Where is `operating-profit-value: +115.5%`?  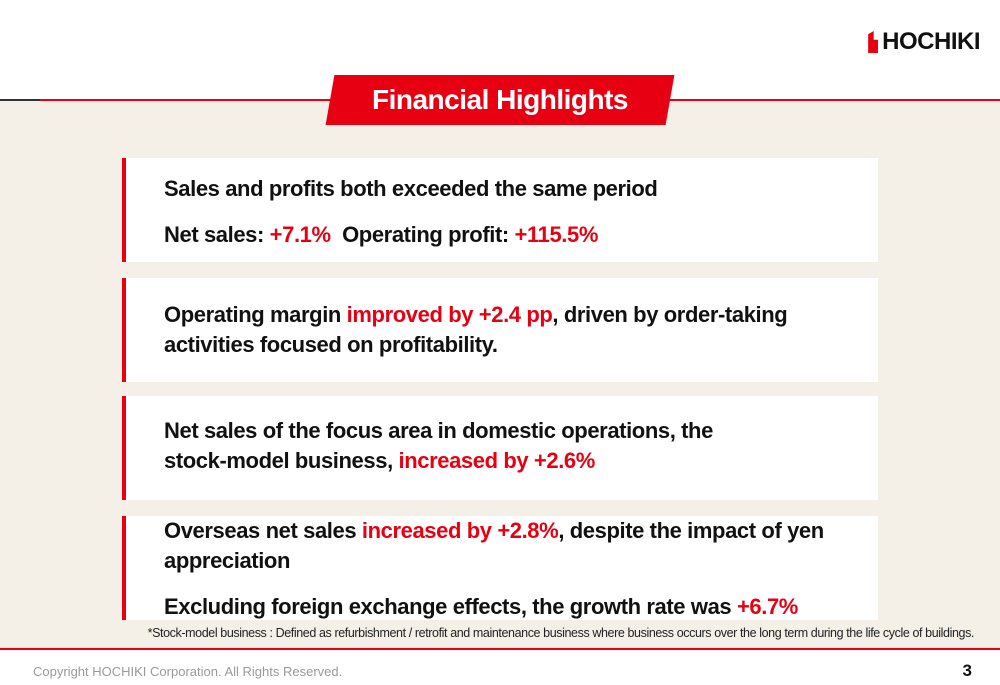 operating-profit-value: +115.5% is located at coordinates (556, 234).